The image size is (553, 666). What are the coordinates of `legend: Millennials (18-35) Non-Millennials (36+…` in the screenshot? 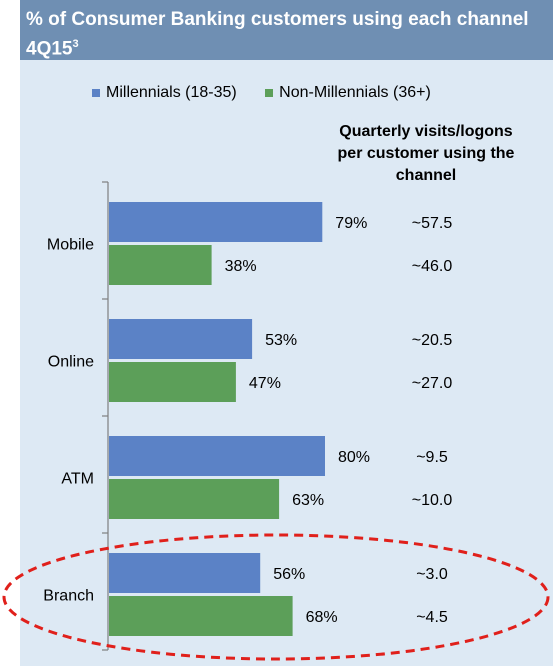 It's located at (273, 93).